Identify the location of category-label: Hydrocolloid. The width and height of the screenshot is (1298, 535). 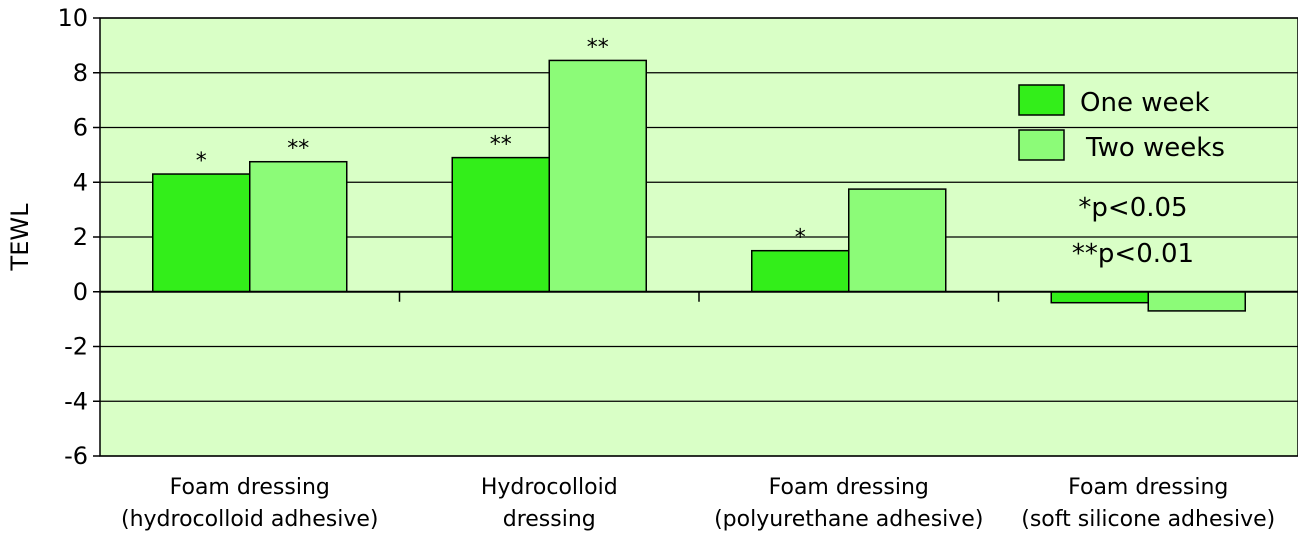
(549, 487).